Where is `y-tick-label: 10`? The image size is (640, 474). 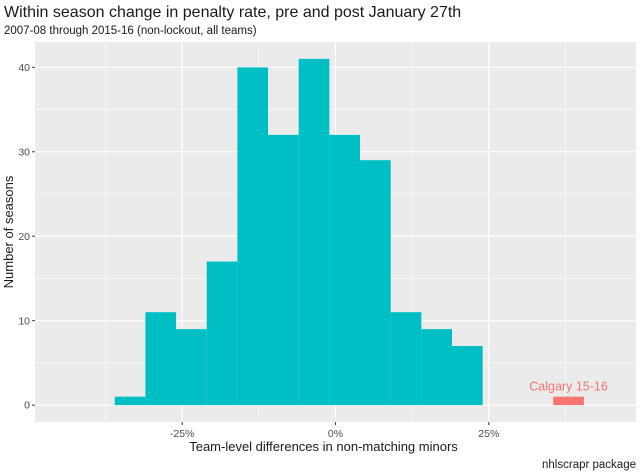 y-tick-label: 10 is located at coordinates (24, 321).